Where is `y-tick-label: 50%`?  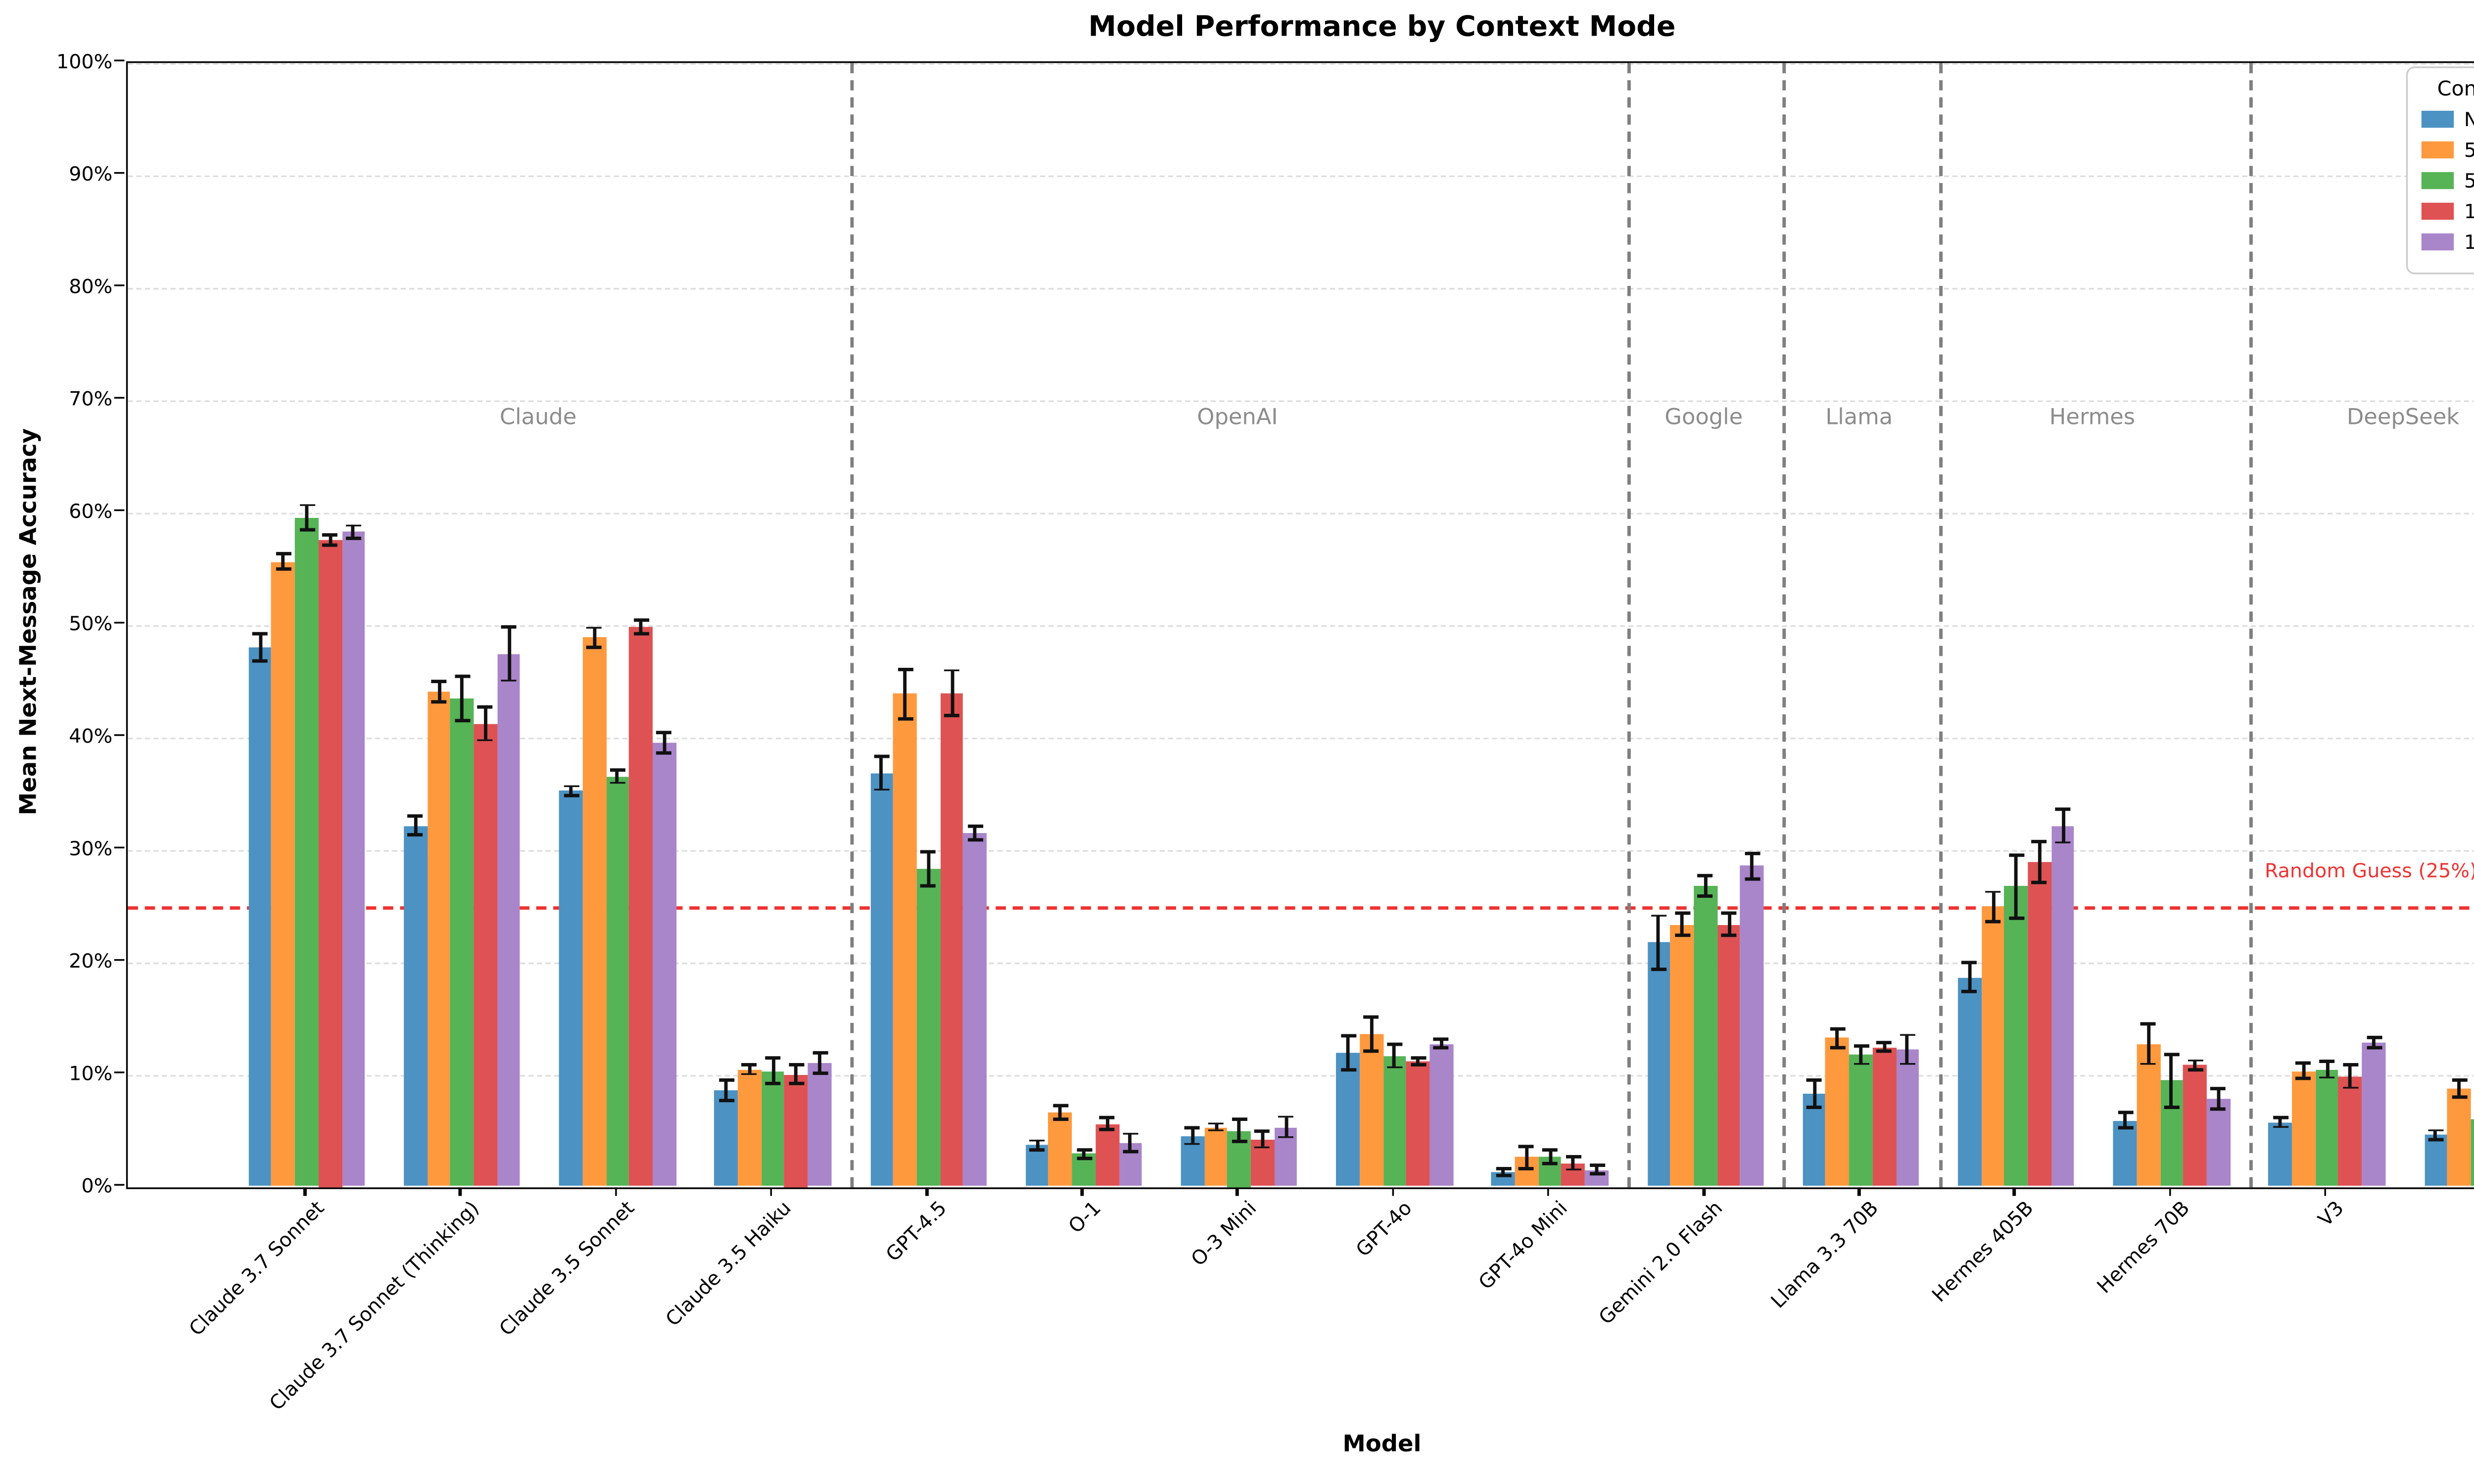
y-tick-label: 50% is located at coordinates (91, 622).